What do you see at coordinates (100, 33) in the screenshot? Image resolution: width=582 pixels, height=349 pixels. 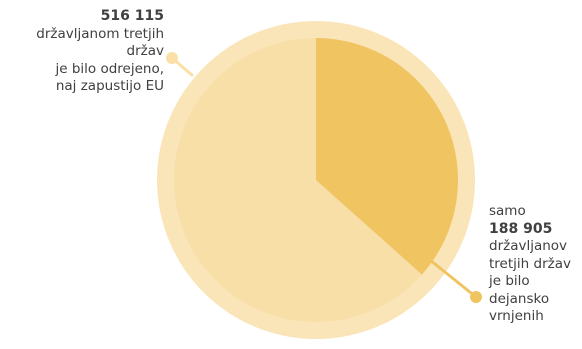 I see `total-text-line-1: državljanom tretjih` at bounding box center [100, 33].